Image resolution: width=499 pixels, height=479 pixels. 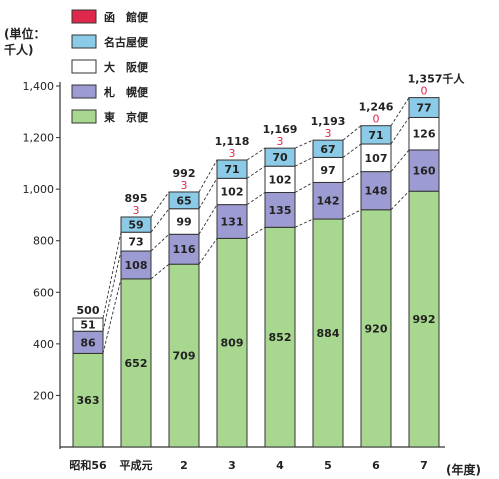 What do you see at coordinates (25, 33) in the screenshot?
I see `unit-label-line-1: (単位：` at bounding box center [25, 33].